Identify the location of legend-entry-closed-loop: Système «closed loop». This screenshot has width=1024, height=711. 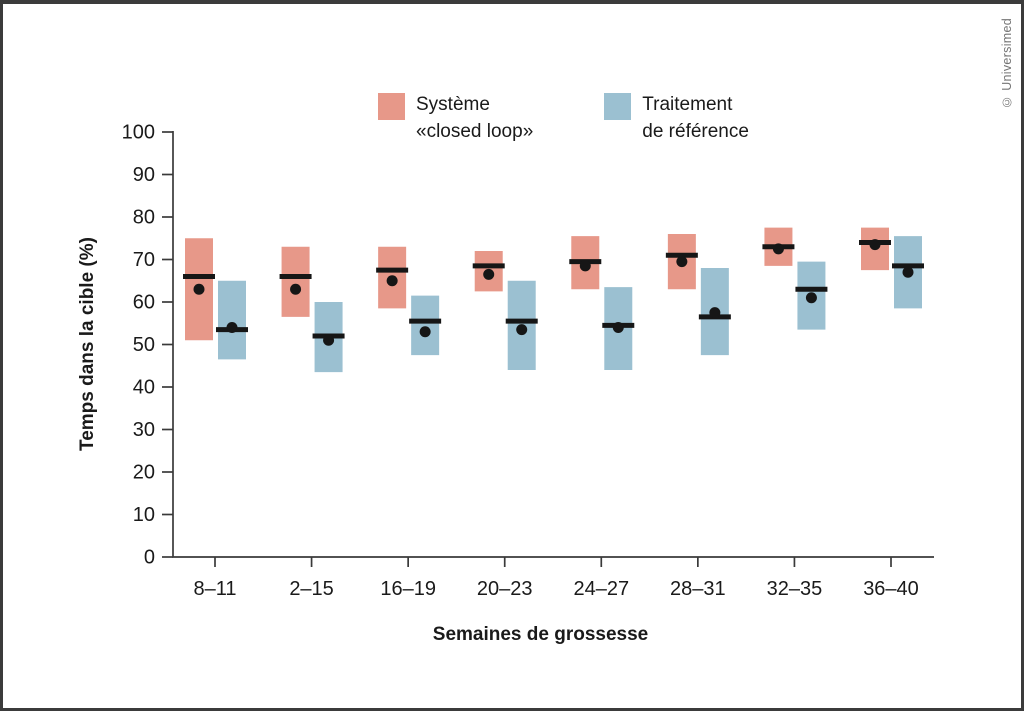
(455, 118).